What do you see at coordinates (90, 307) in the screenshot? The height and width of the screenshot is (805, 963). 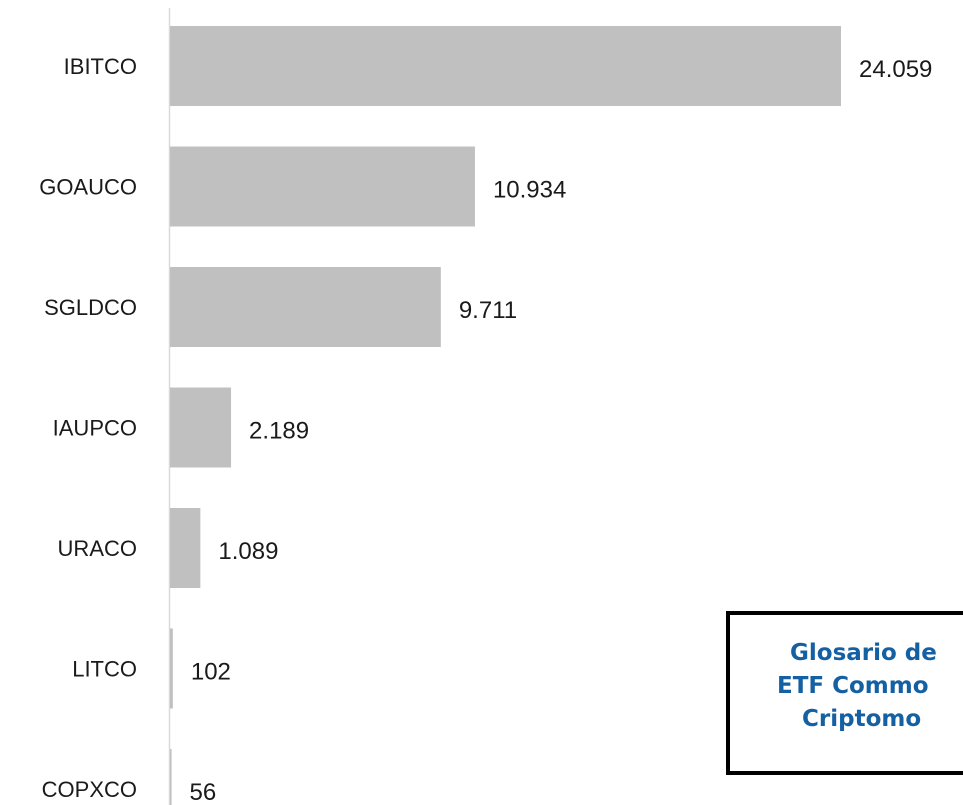 I see `category-label-sgldco: SGLDCO` at bounding box center [90, 307].